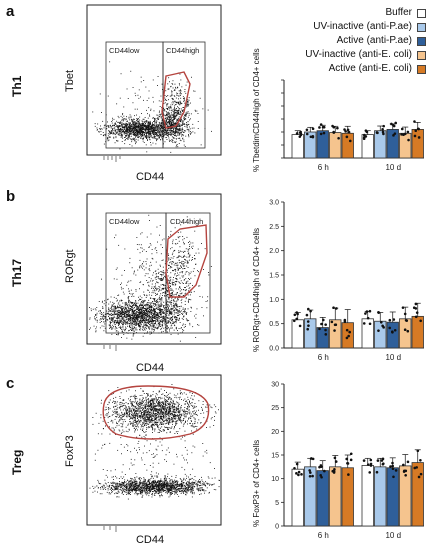 This screenshot has height=550, width=430. What do you see at coordinates (352, 125) in the screenshot?
I see `bar-chart-a: 6 h 10 d` at bounding box center [352, 125].